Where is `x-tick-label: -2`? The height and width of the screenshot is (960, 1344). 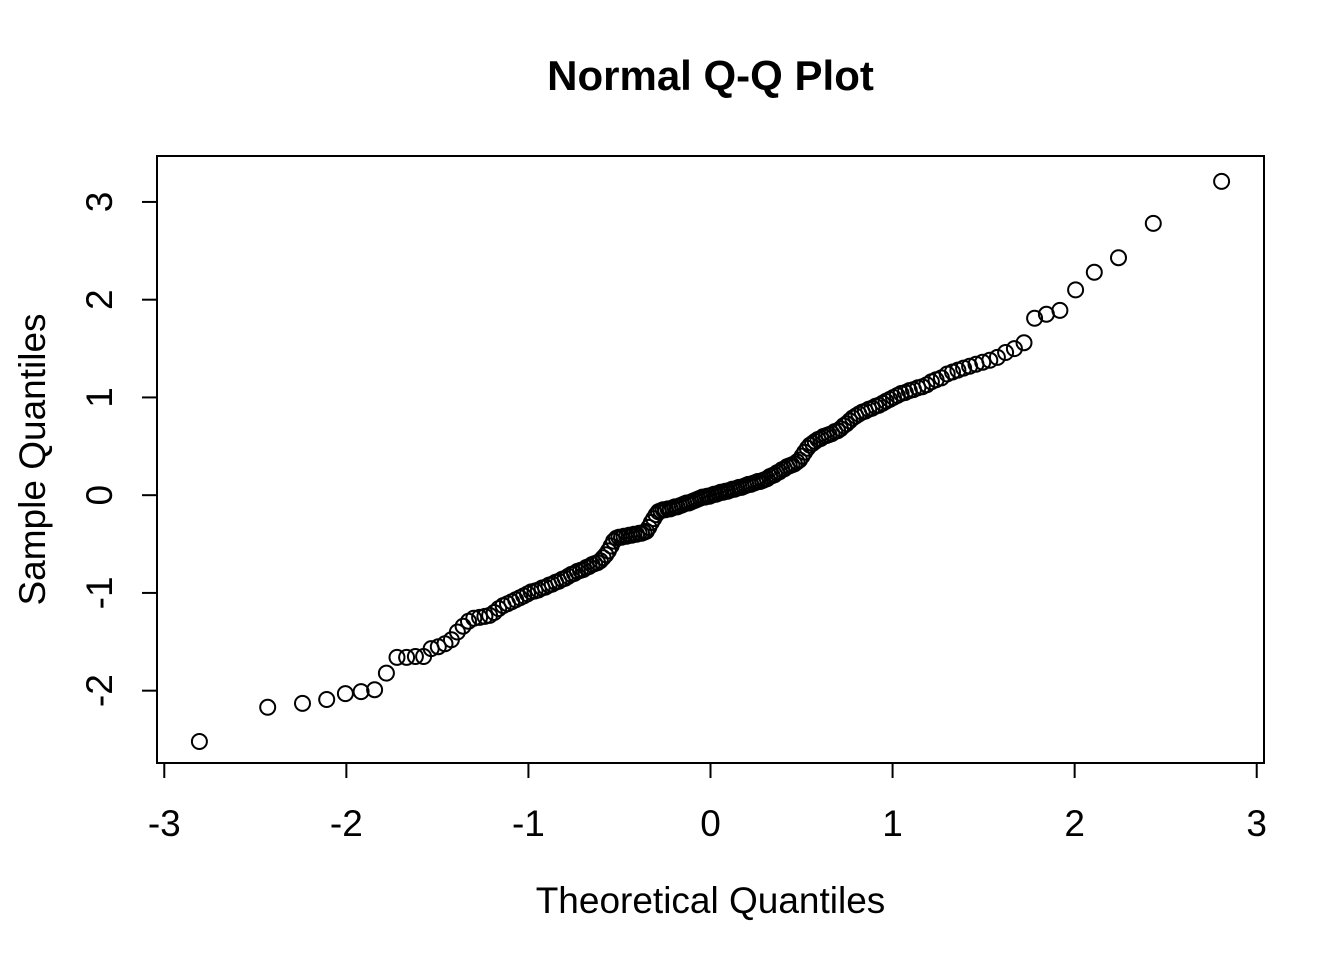 x-tick-label: -2 is located at coordinates (346, 823).